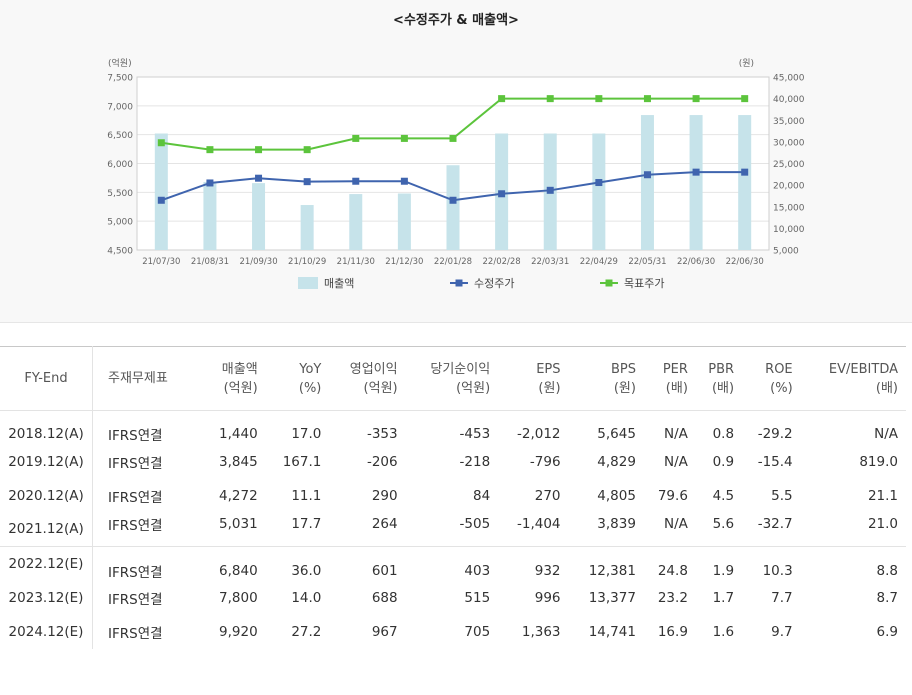 Image resolution: width=912 pixels, height=695 pixels. What do you see at coordinates (234, 563) in the screenshot?
I see `table-cell: 6,840` at bounding box center [234, 563].